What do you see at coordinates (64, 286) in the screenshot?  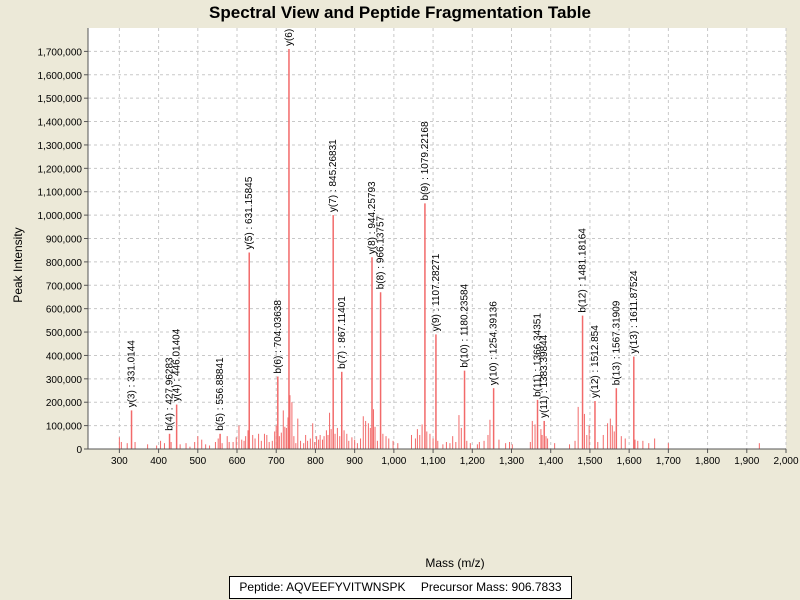 I see `y-tick-label: 700,000` at bounding box center [64, 286].